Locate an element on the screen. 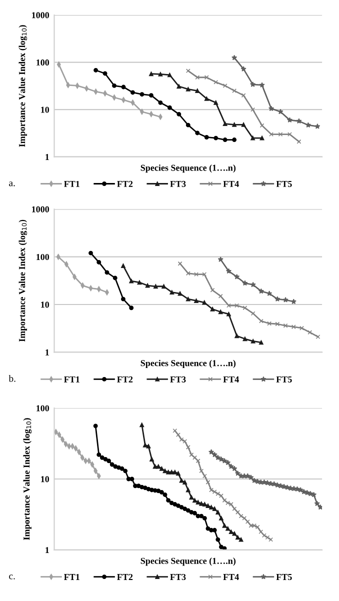 The width and height of the screenshot is (339, 601). text: b. is located at coordinates (12, 378).